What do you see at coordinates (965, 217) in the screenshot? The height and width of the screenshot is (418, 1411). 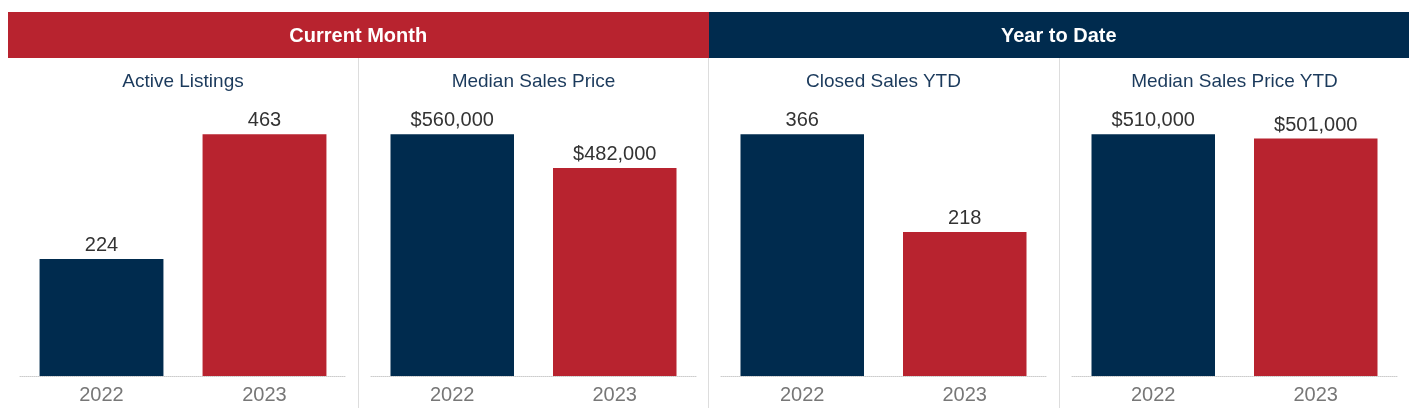 I see `data-label: 218` at bounding box center [965, 217].